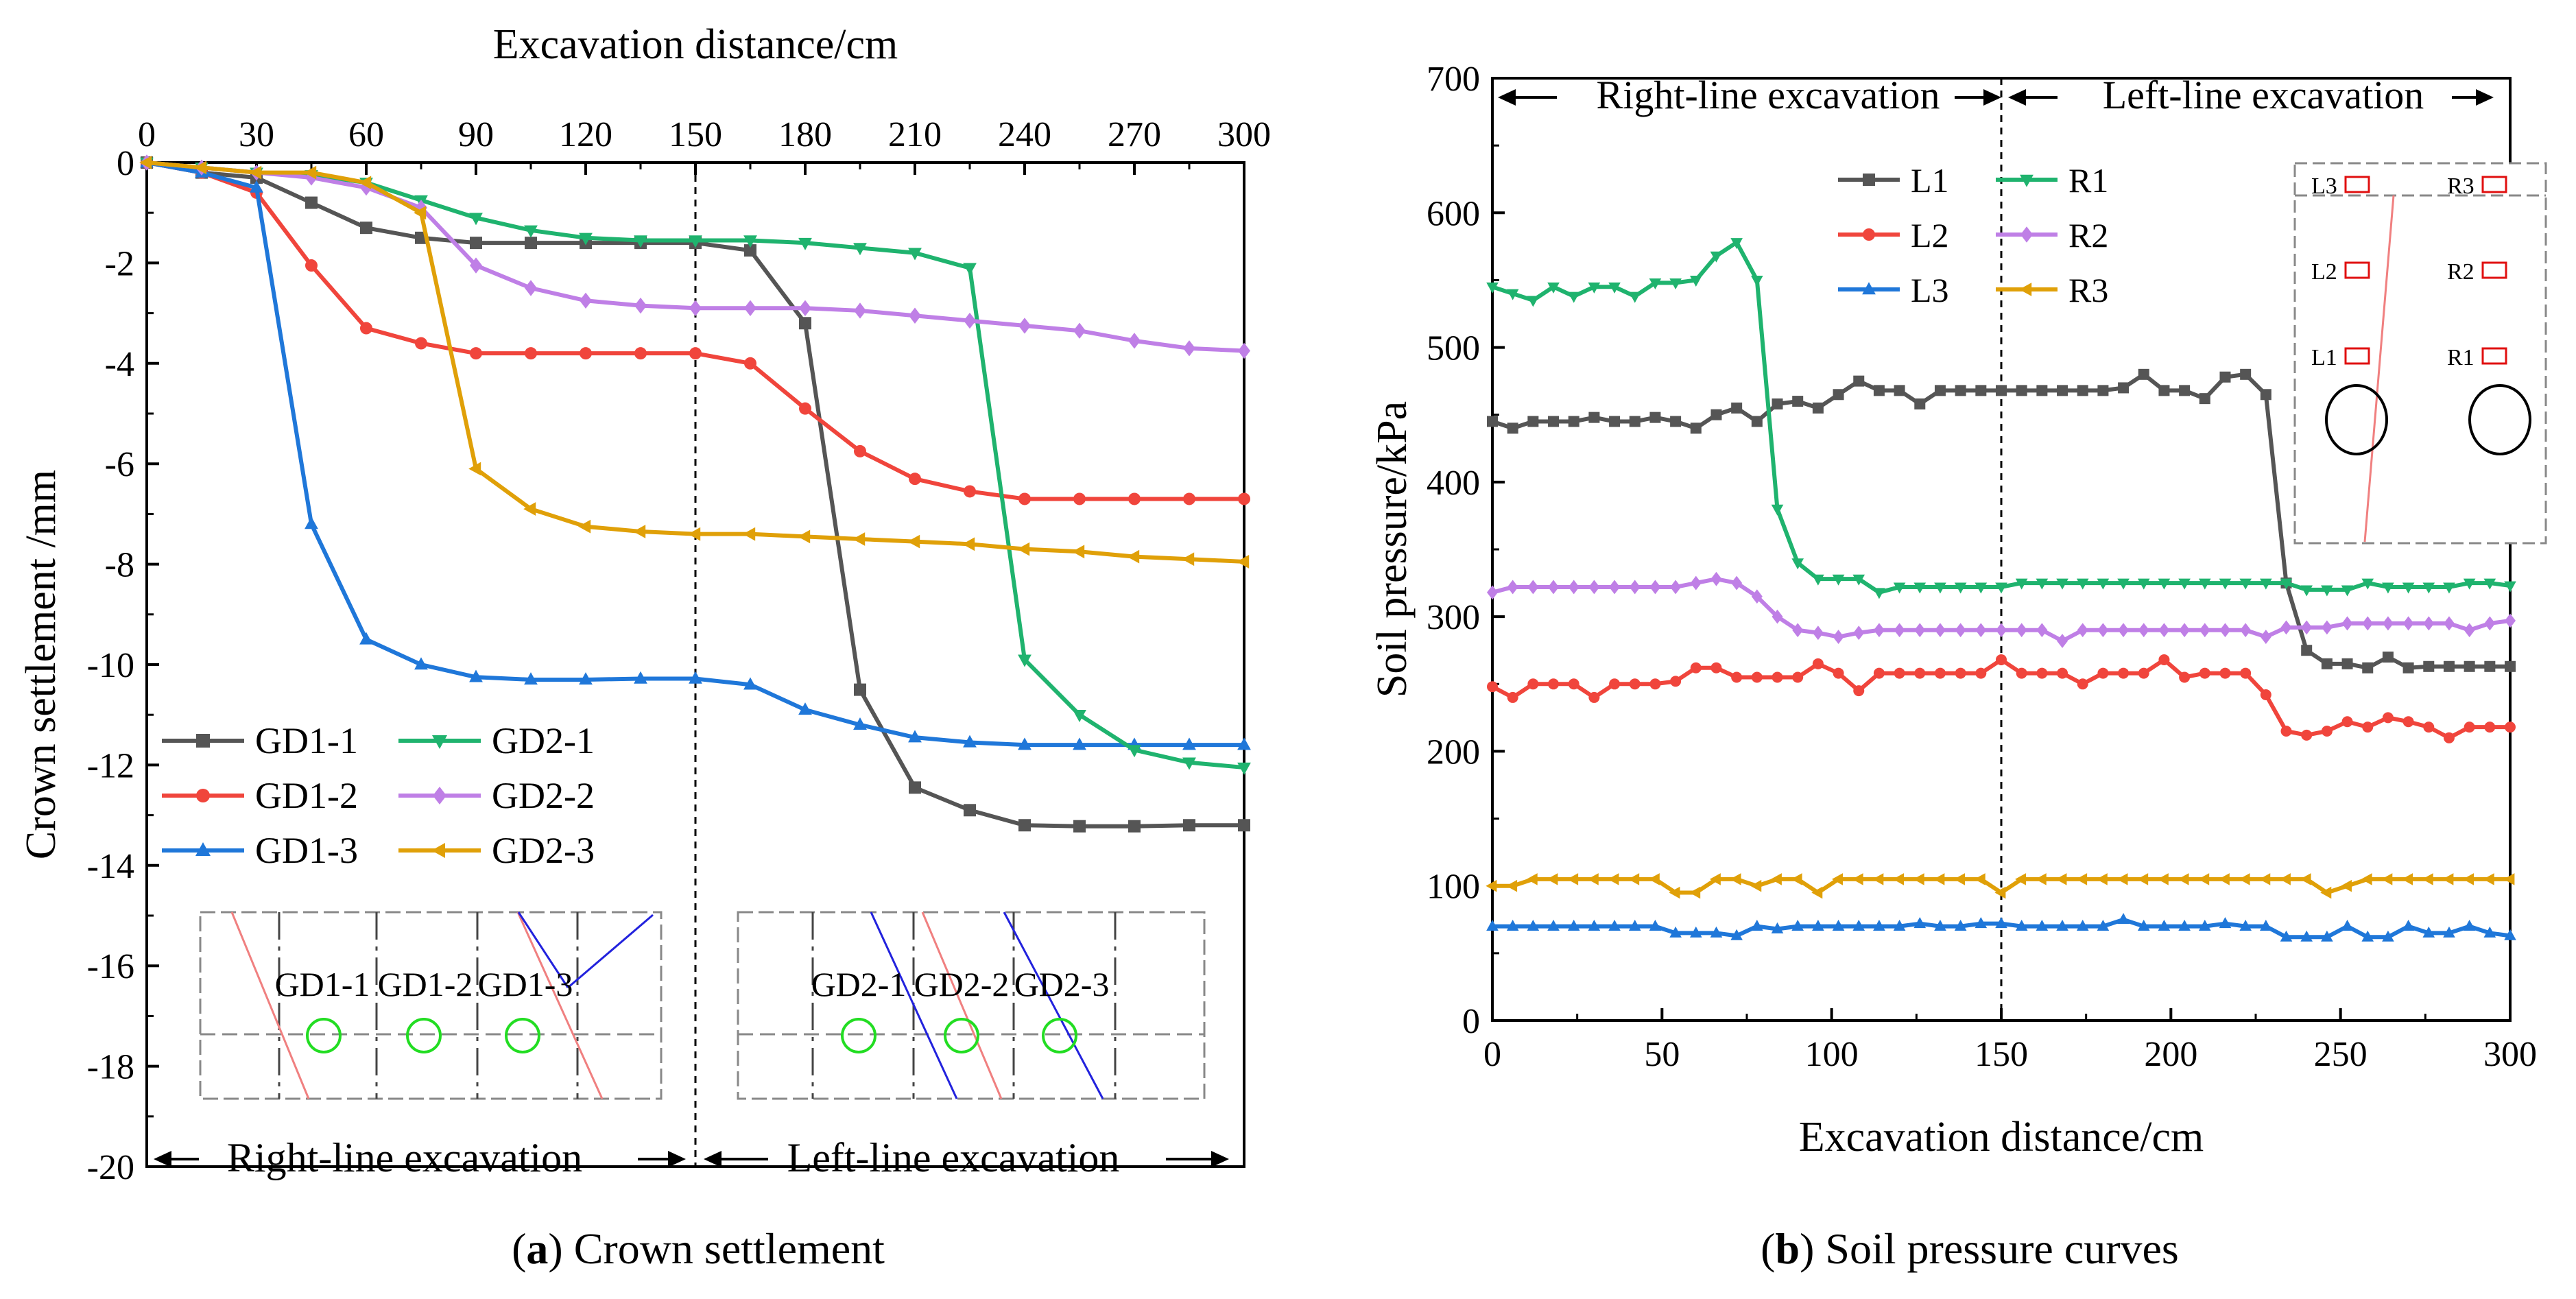 The width and height of the screenshot is (2576, 1299). I want to click on legend-item-GD2-1: GD2-1, so click(496, 740).